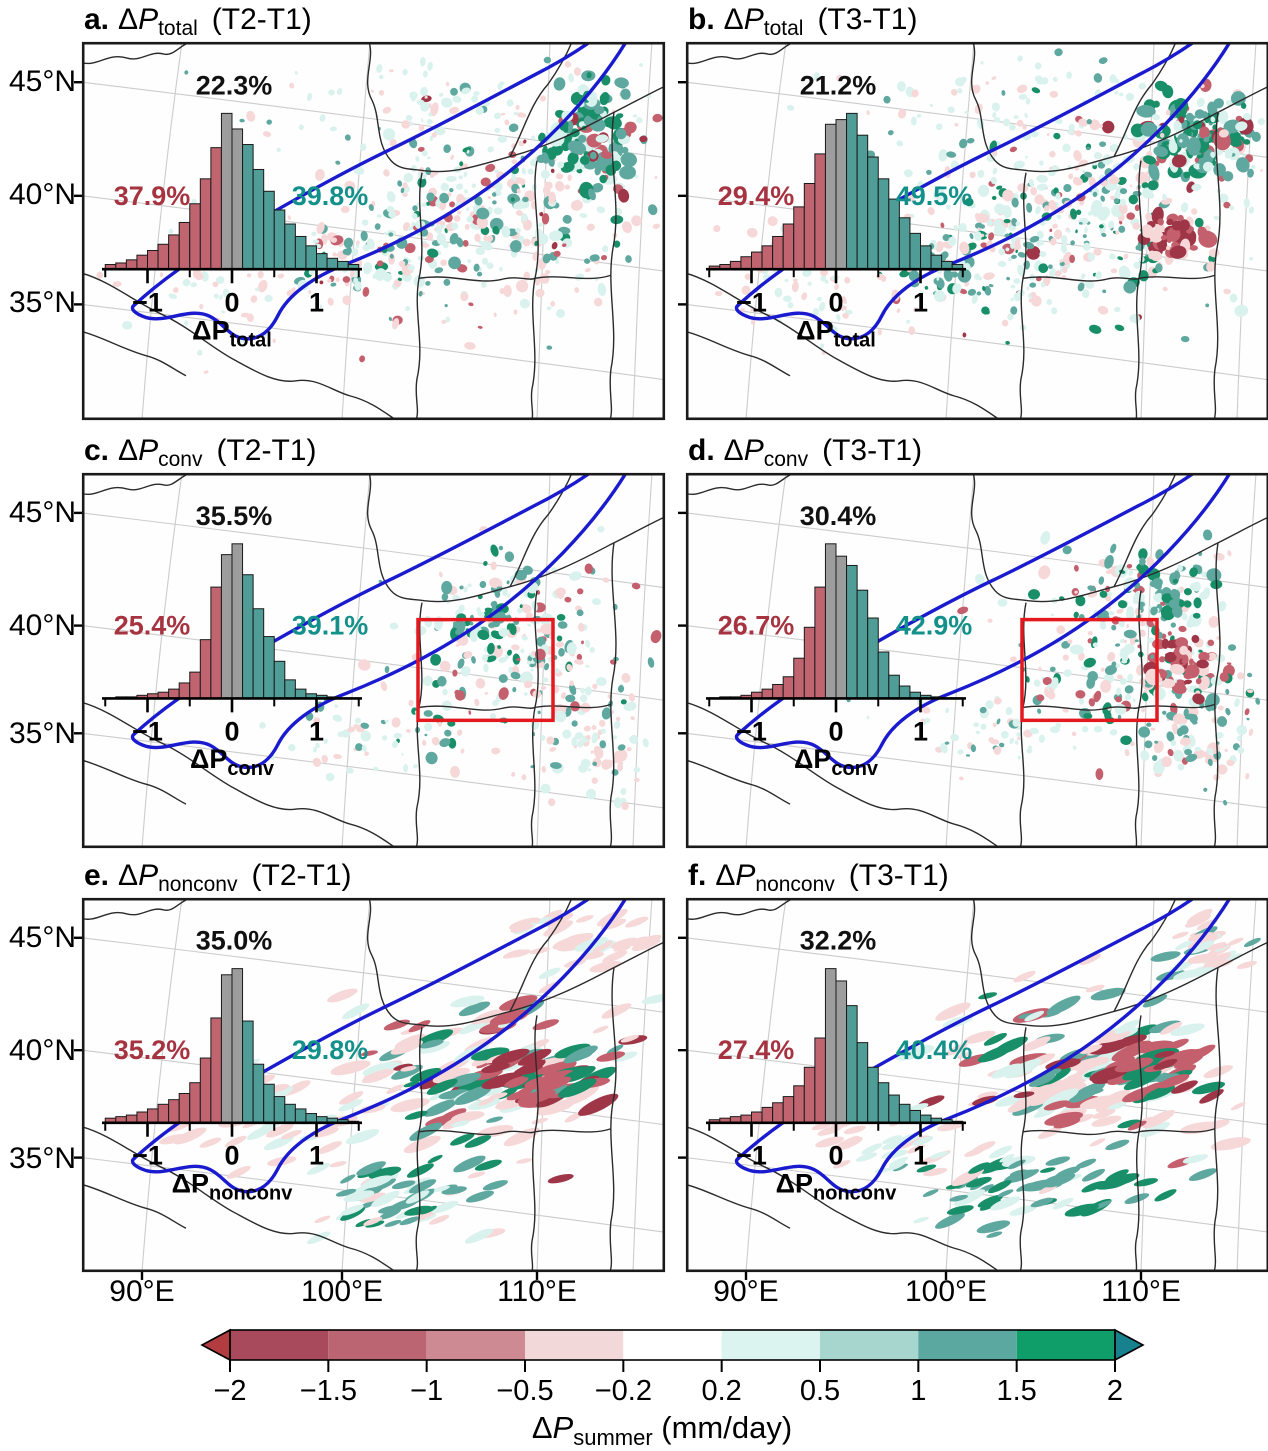 This screenshot has width=1268, height=1451. Describe the element at coordinates (983, 1046) in the screenshot. I see `yellow-river-region-outline` at that location.